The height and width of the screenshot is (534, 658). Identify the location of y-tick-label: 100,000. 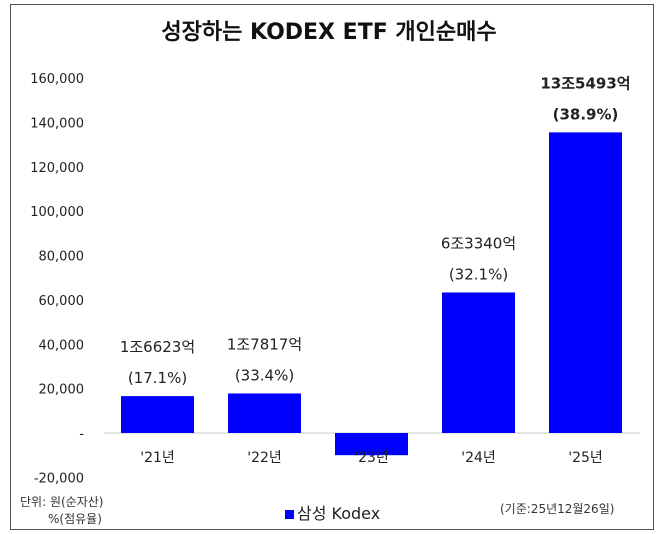
(57, 212).